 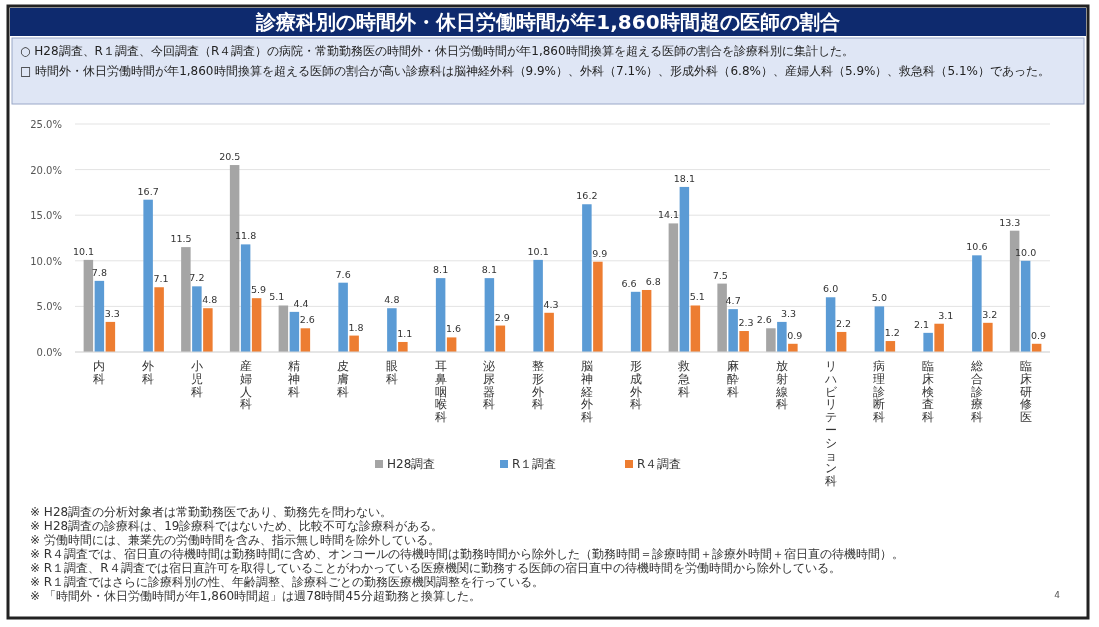 What do you see at coordinates (977, 247) in the screenshot?
I see `data-label: 10.6` at bounding box center [977, 247].